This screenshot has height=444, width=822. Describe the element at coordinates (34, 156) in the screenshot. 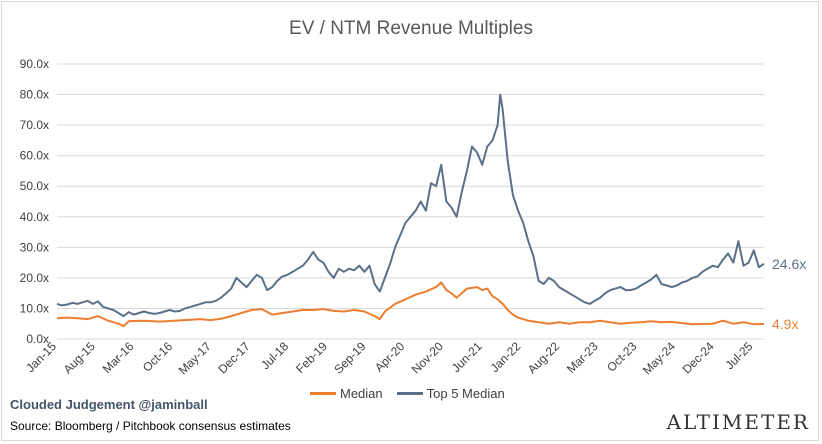

I see `y-tick-label: 60.0x` at that location.